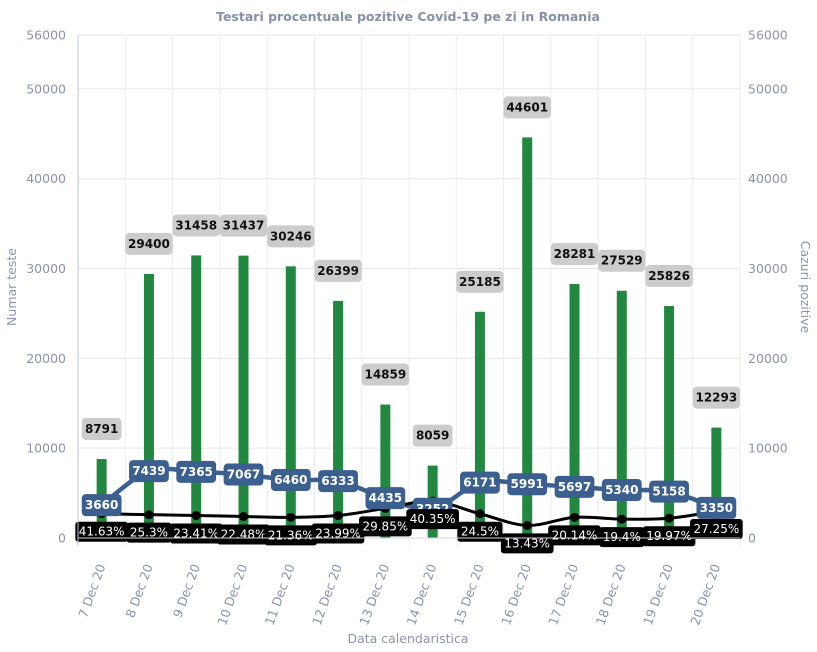 This screenshot has width=817, height=652. What do you see at coordinates (705, 594) in the screenshot?
I see `x-tick-label: 20 Dec 20` at bounding box center [705, 594].